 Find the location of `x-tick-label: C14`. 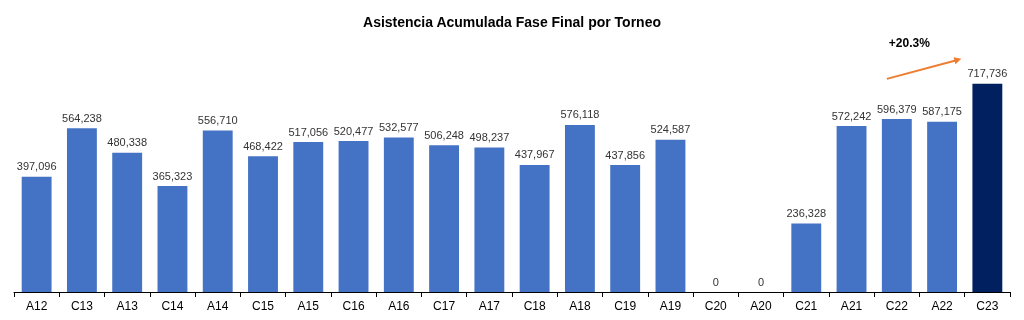

x-tick-label: C14 is located at coordinates (172, 306).